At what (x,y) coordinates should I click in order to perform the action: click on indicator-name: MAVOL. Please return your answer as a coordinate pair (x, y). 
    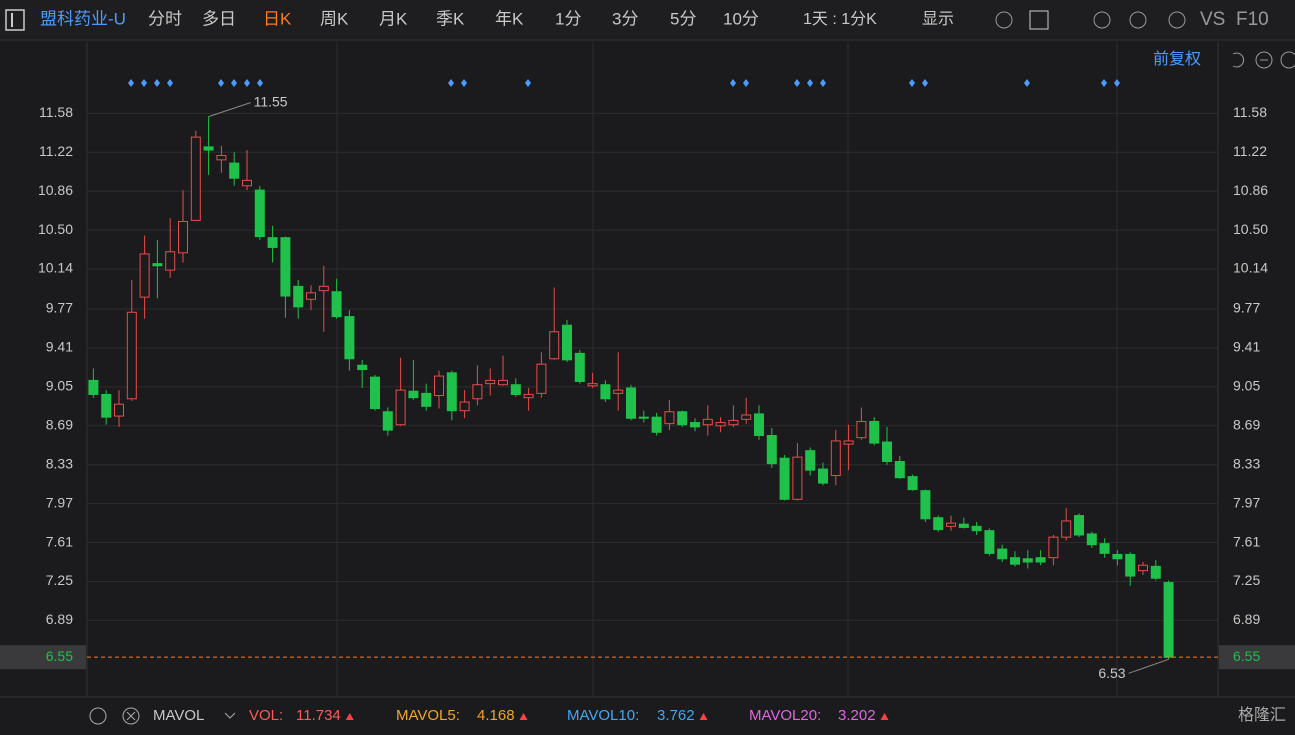
    Looking at the image, I should click on (178, 715).